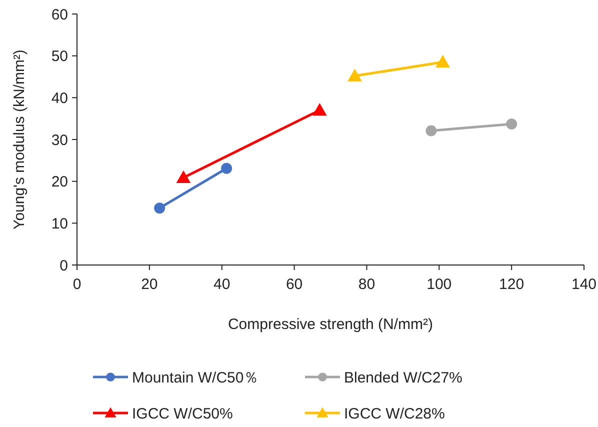 The image size is (598, 427). Describe the element at coordinates (394, 413) in the screenshot. I see `legend-label: IGCC W/C28%` at that location.